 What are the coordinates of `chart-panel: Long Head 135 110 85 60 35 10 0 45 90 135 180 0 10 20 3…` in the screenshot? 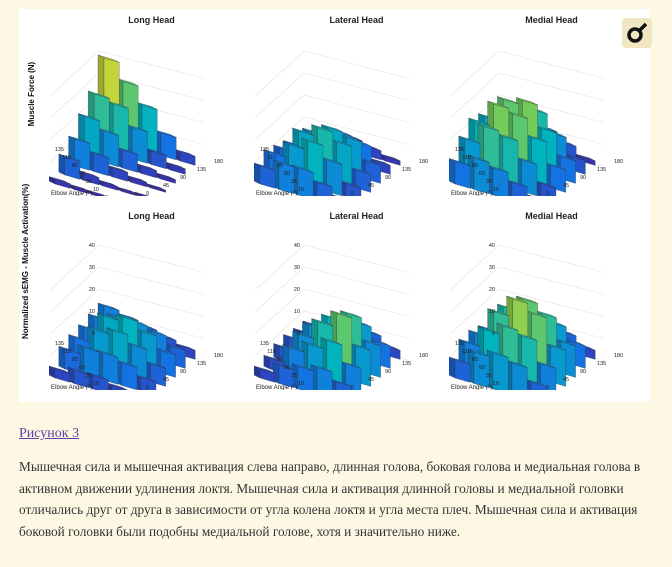 It's located at (151, 300).